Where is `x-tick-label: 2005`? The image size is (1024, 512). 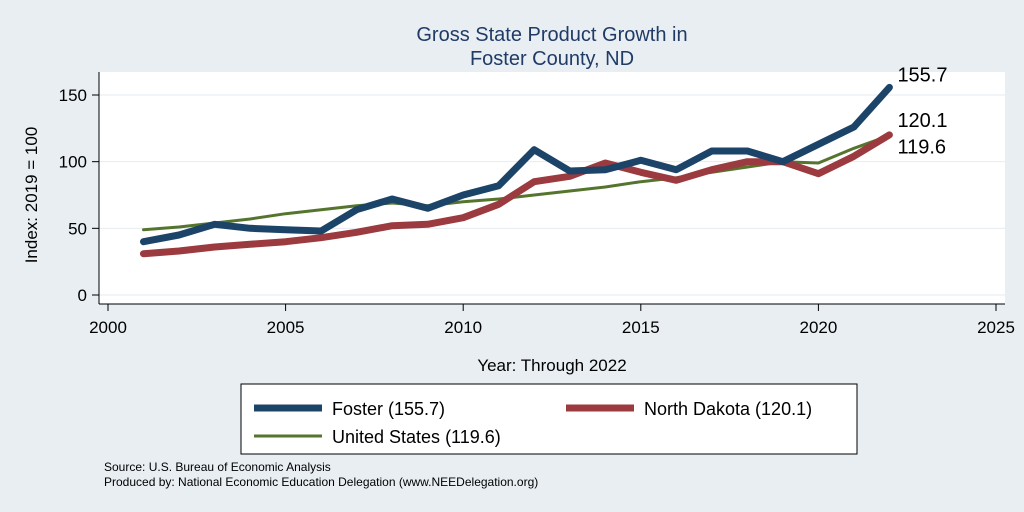 x-tick-label: 2005 is located at coordinates (286, 327).